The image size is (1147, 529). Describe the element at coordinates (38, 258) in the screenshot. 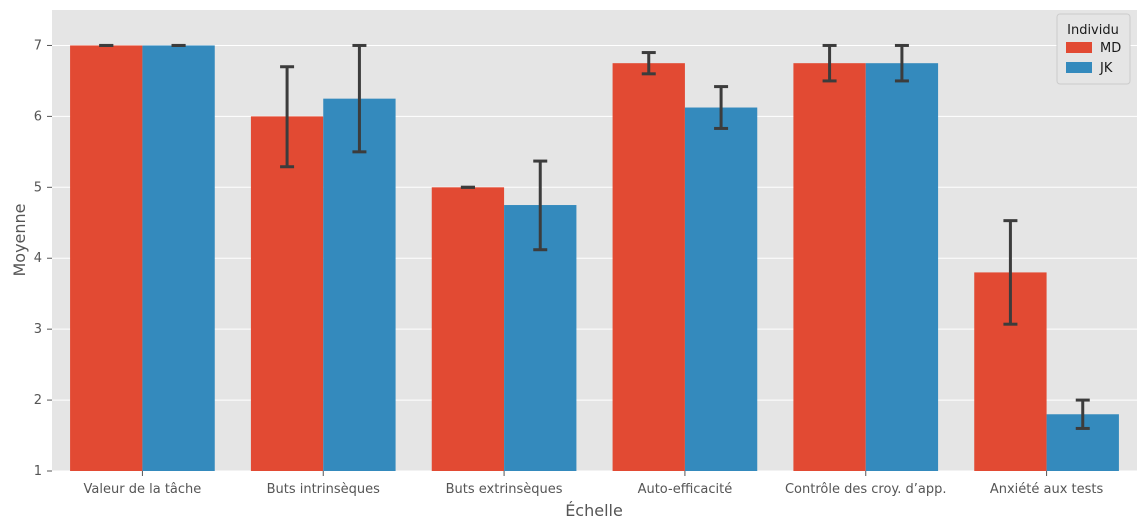

I see `y-tick-label-4: 4` at that location.